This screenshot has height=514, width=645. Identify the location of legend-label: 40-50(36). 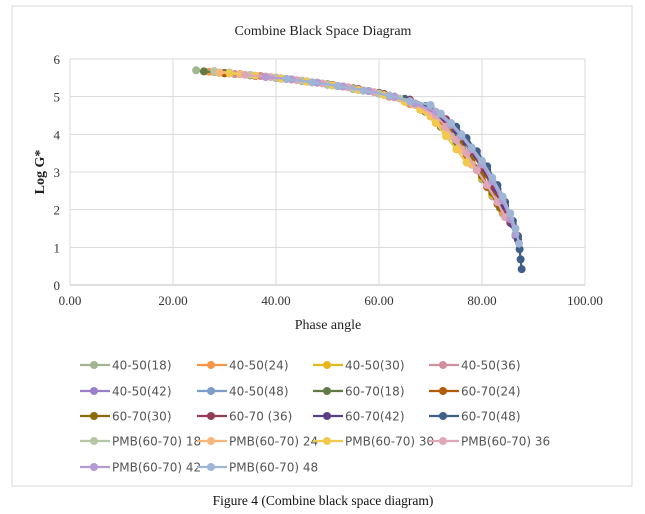
(491, 366).